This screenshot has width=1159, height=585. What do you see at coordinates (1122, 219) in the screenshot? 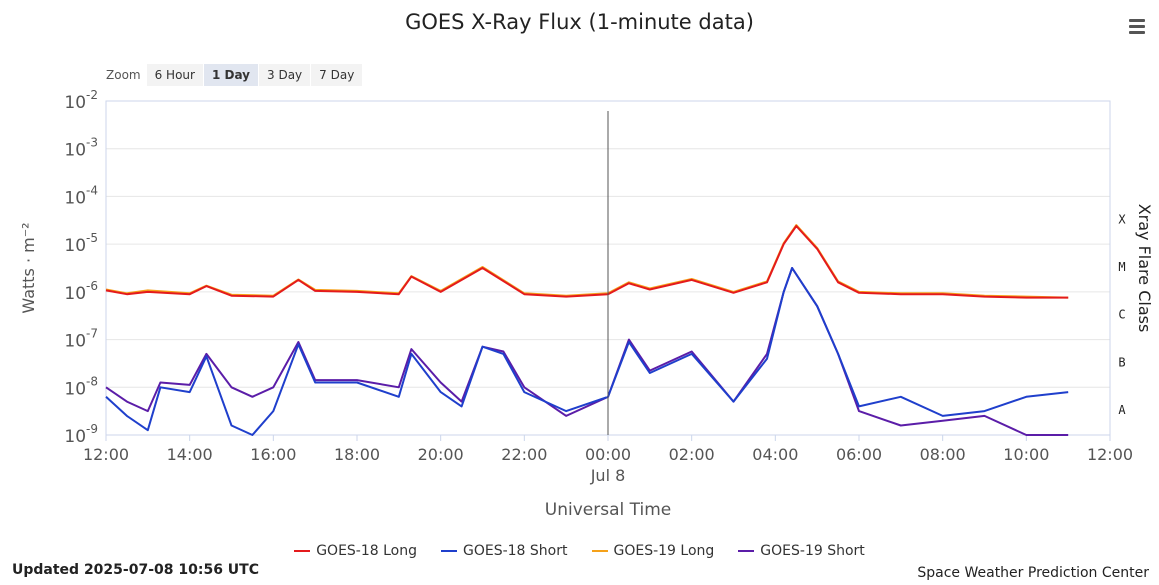
I see `flare-class-x: X` at bounding box center [1122, 219].